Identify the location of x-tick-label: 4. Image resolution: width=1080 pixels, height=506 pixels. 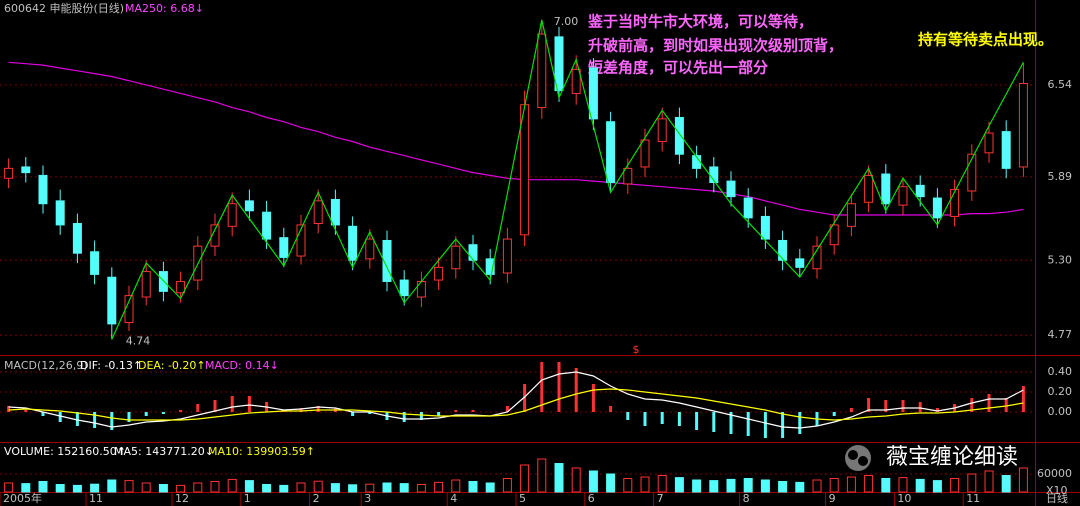
(453, 498).